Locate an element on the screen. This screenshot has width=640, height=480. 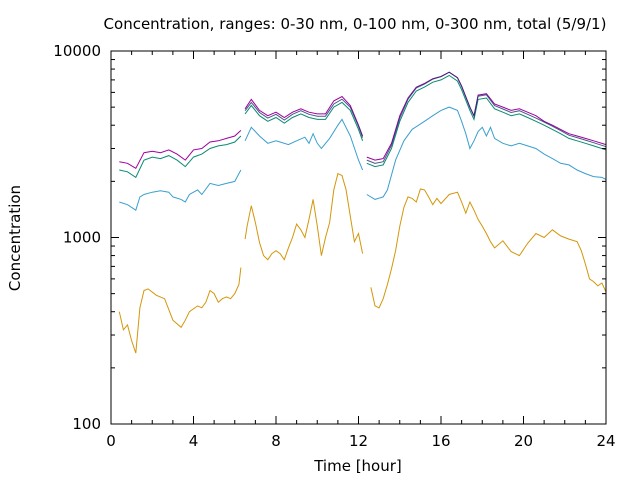
x-tick-label: 16 is located at coordinates (440, 441).